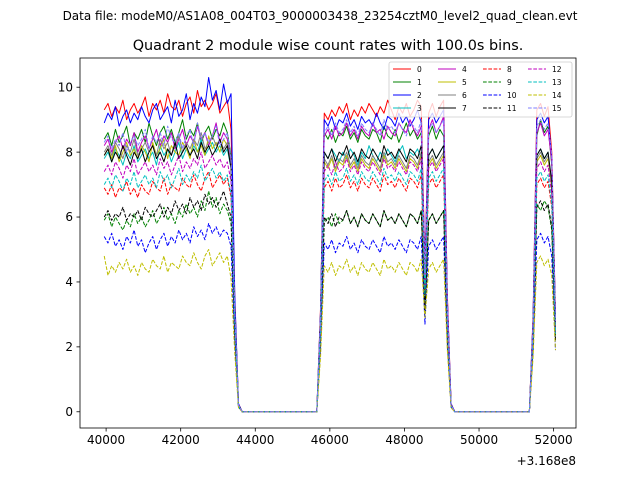 Image resolution: width=640 pixels, height=480 pixels. Describe the element at coordinates (106, 440) in the screenshot. I see `x-tick-label: 40000` at that location.